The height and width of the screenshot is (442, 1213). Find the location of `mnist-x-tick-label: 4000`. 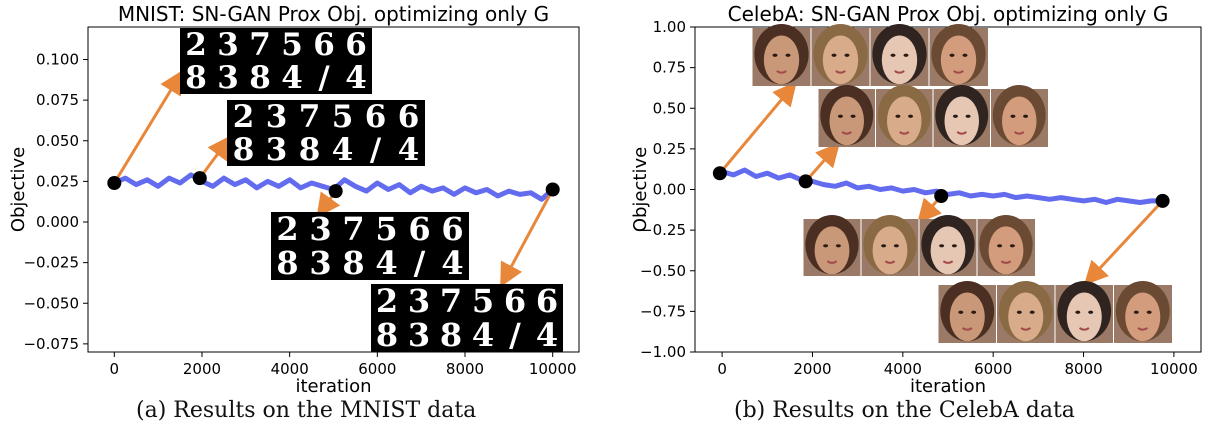

mnist-x-tick-label: 4000 is located at coordinates (290, 369).